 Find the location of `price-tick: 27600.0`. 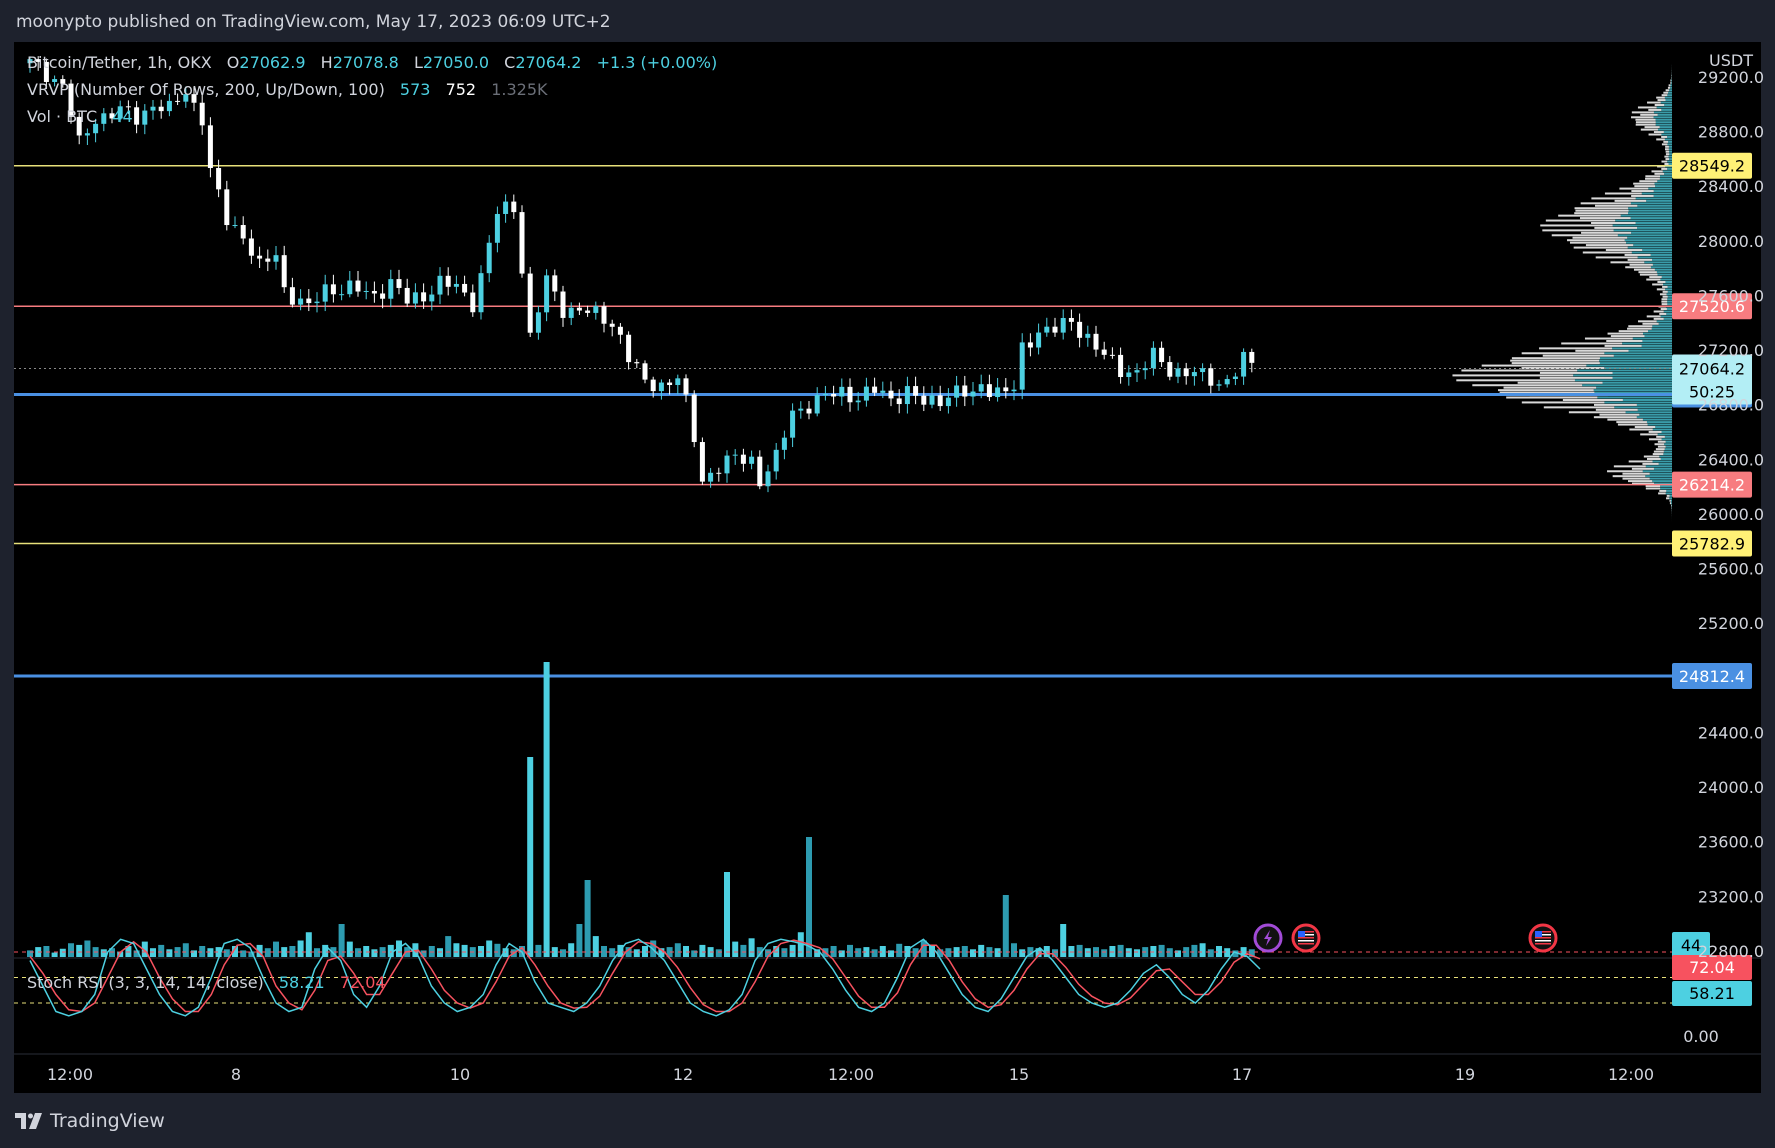

price-tick: 27600.0 is located at coordinates (1731, 295).